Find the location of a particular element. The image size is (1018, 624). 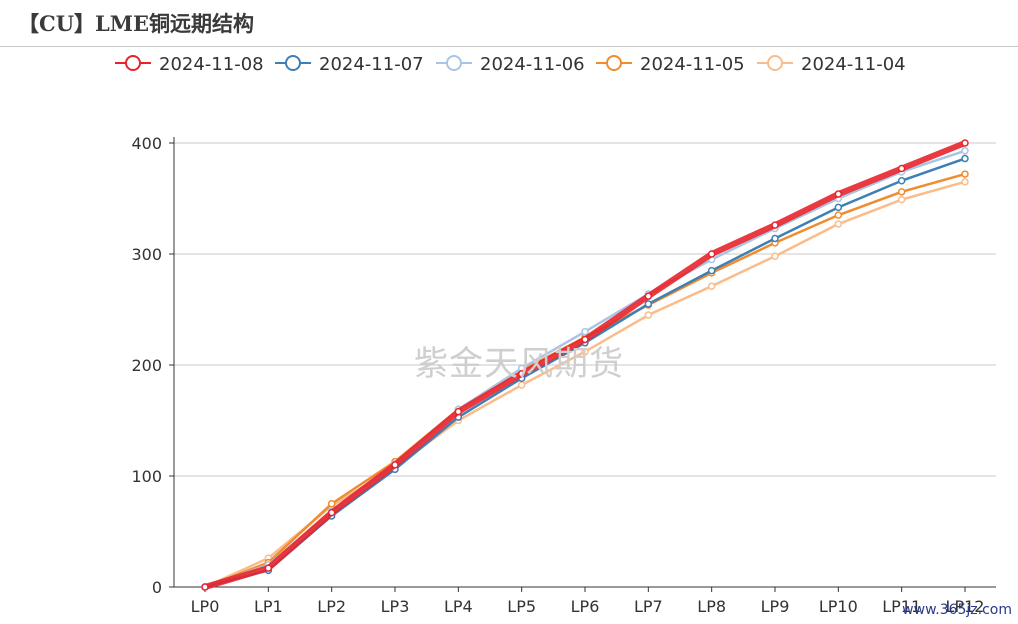

y-tick-label: 0 is located at coordinates (157, 587).